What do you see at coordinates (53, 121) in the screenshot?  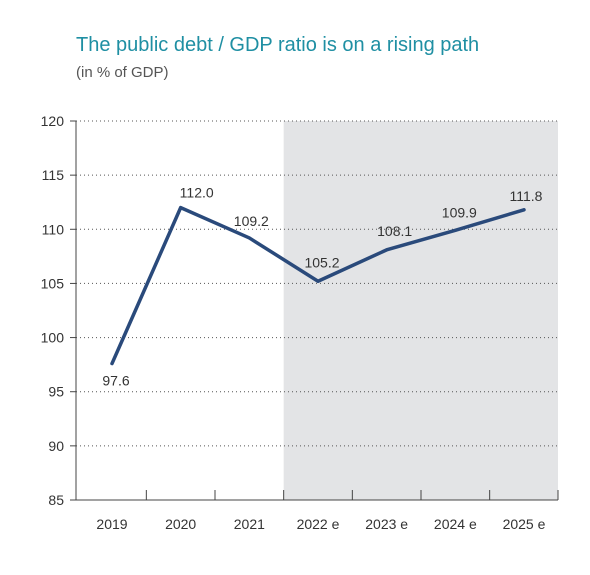 I see `y-tick-label: 120` at bounding box center [53, 121].